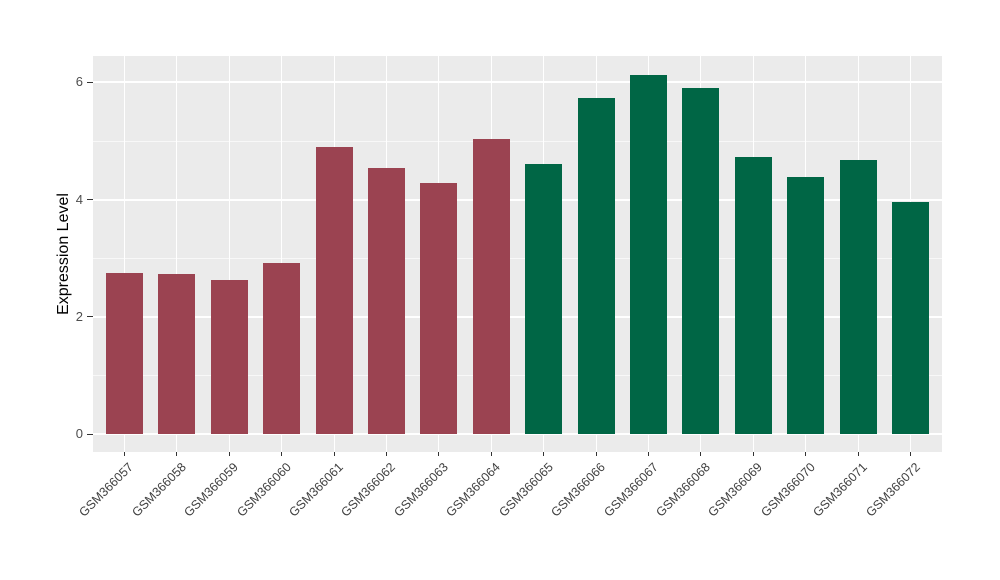 The height and width of the screenshot is (580, 1000). I want to click on bar-GSM366072, so click(911, 317).